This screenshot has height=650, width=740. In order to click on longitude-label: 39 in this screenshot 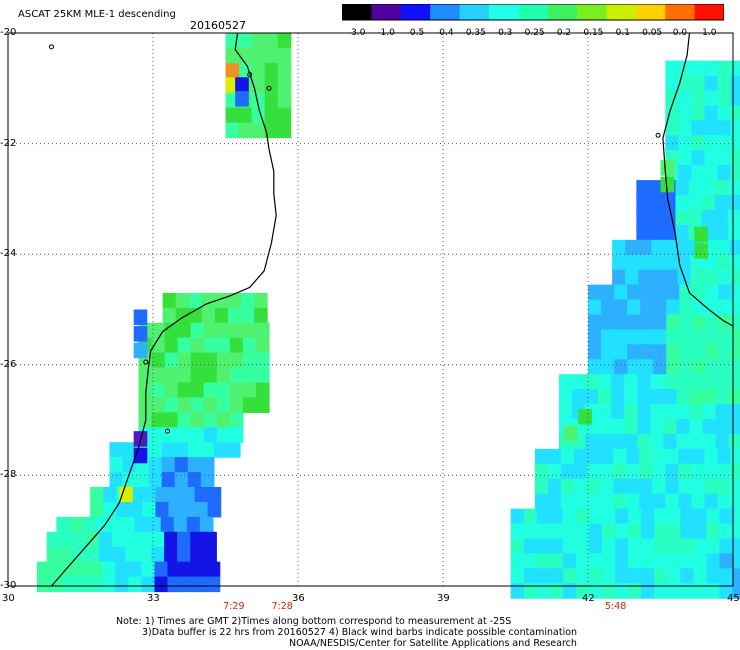, I will do `click(443, 598)`.